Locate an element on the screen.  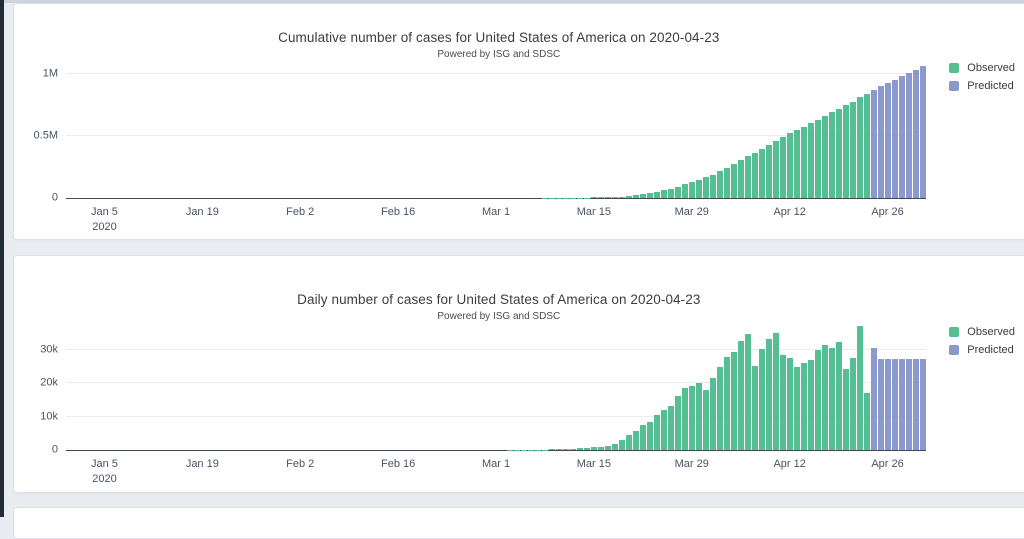
x-tick-label: Apr 26 is located at coordinates (887, 212).